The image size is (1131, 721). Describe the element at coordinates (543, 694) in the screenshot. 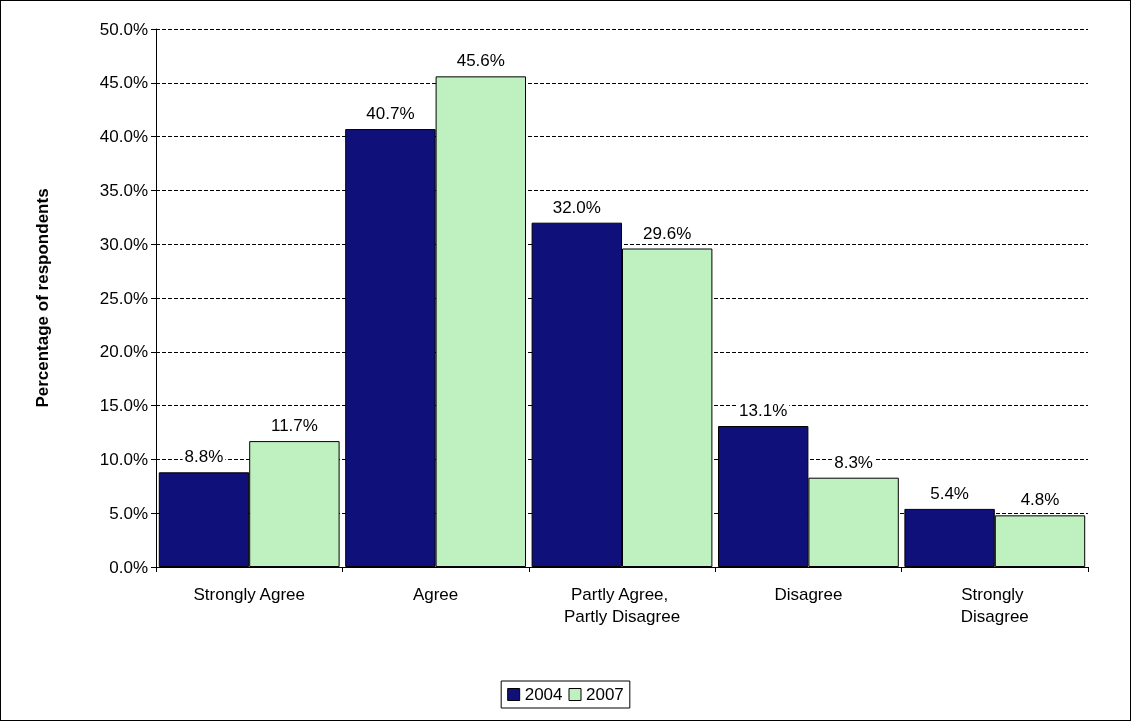

I see `legend-label: 2004` at that location.